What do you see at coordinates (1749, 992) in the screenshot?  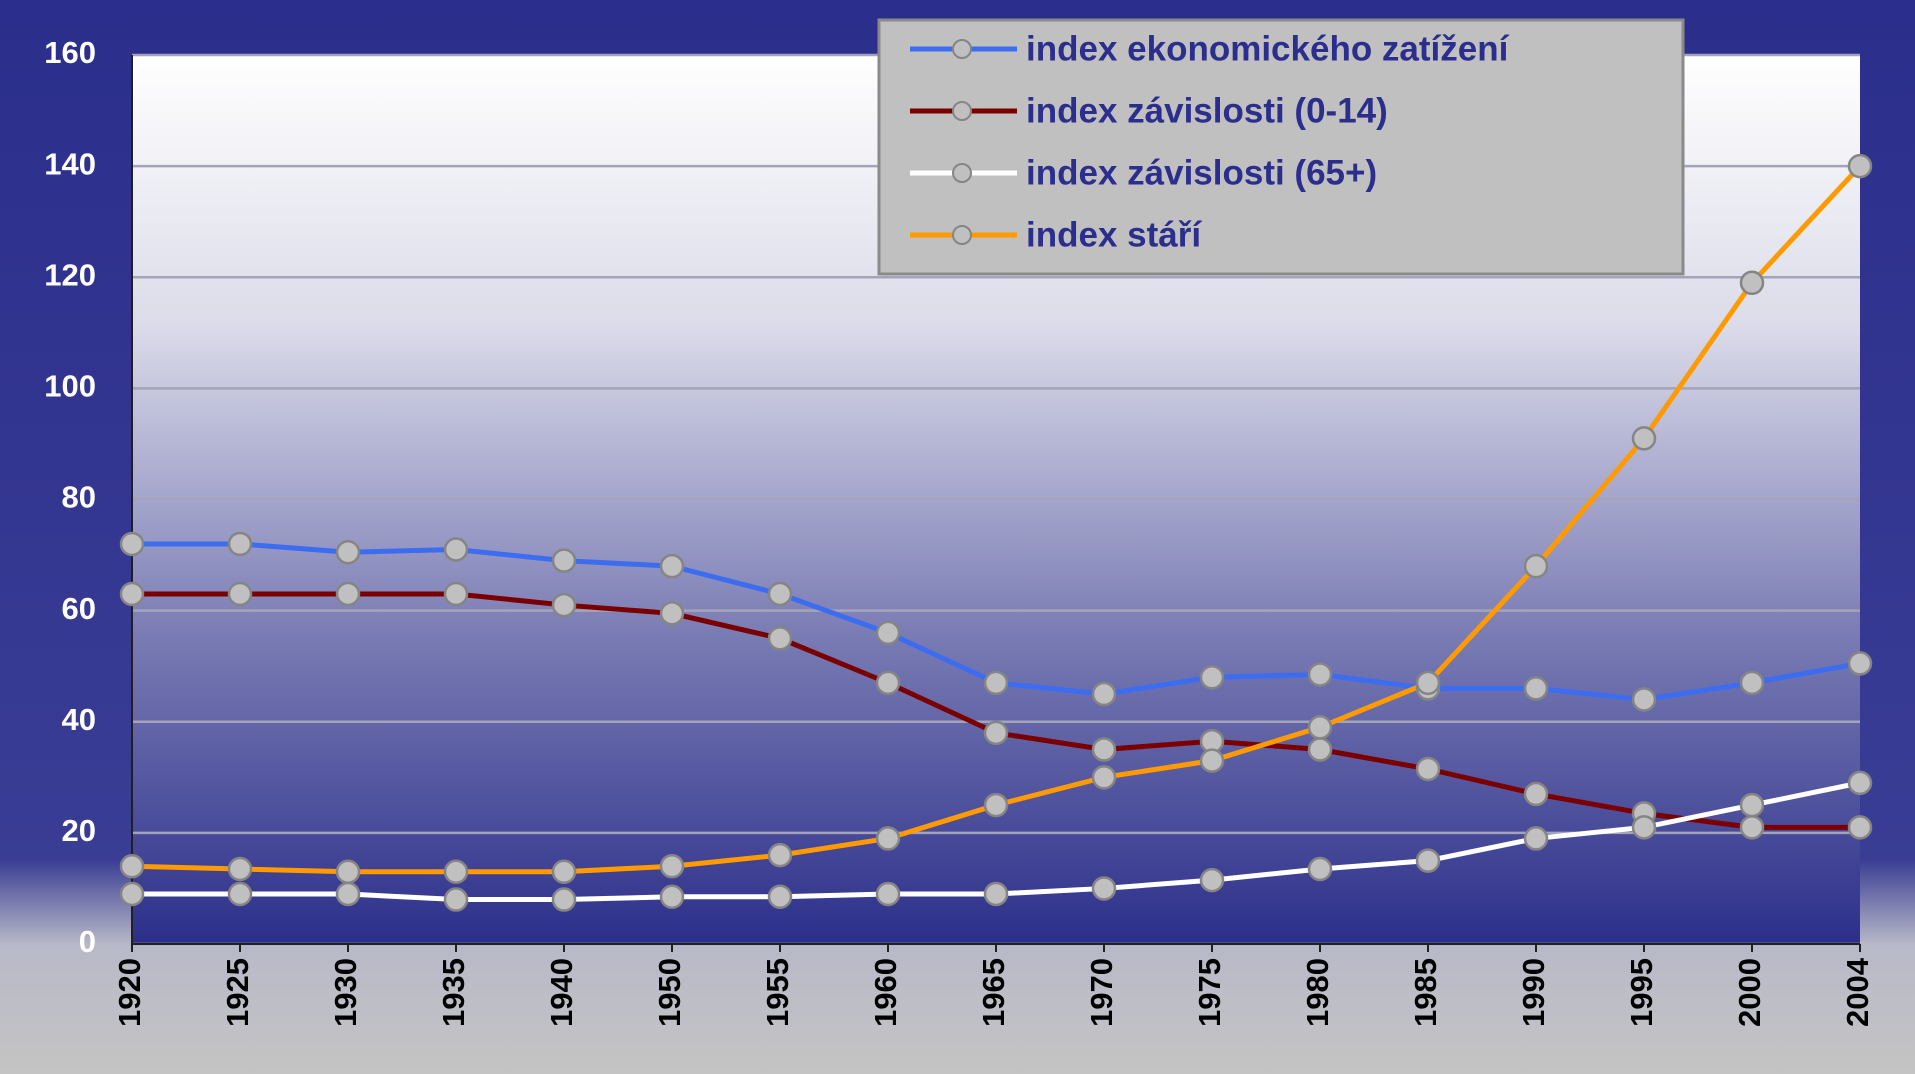 I see `x-tick-label: 2000` at bounding box center [1749, 992].